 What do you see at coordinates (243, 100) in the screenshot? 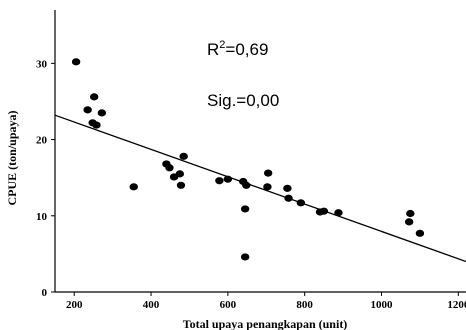
I see `significance-annotation: Sig.=0,00` at bounding box center [243, 100].